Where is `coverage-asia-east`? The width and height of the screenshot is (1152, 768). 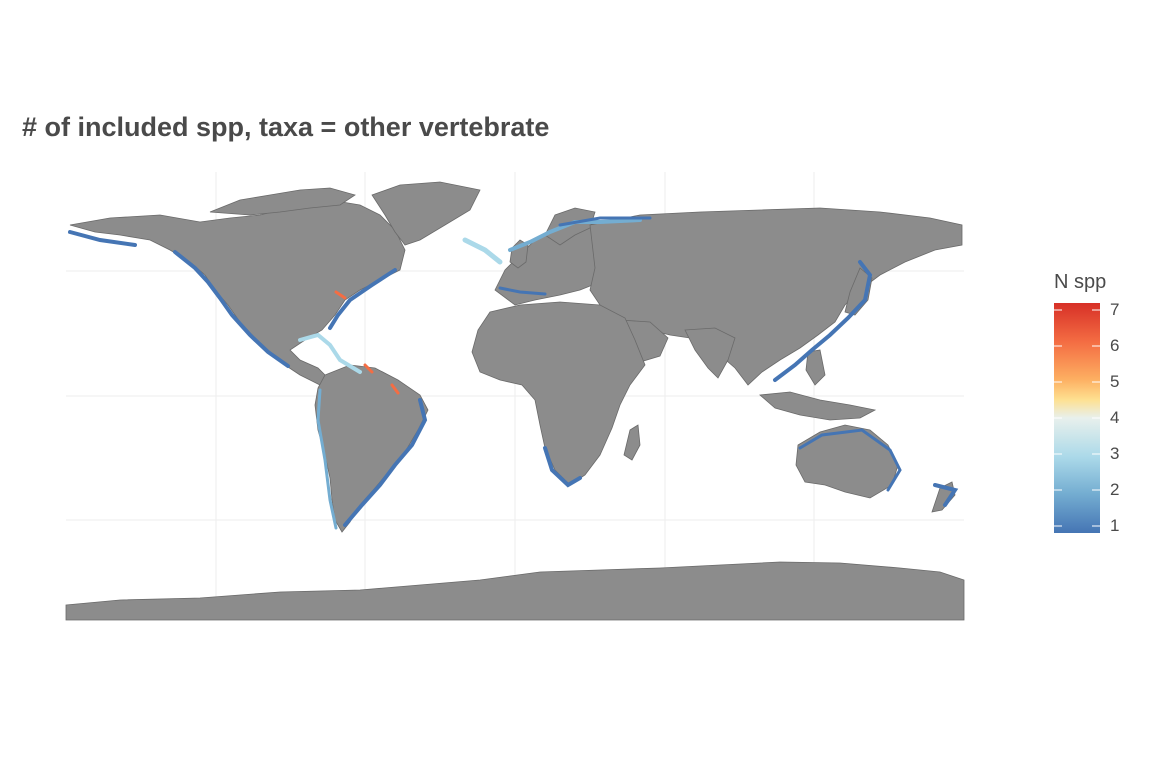 coverage-asia-east is located at coordinates (823, 321).